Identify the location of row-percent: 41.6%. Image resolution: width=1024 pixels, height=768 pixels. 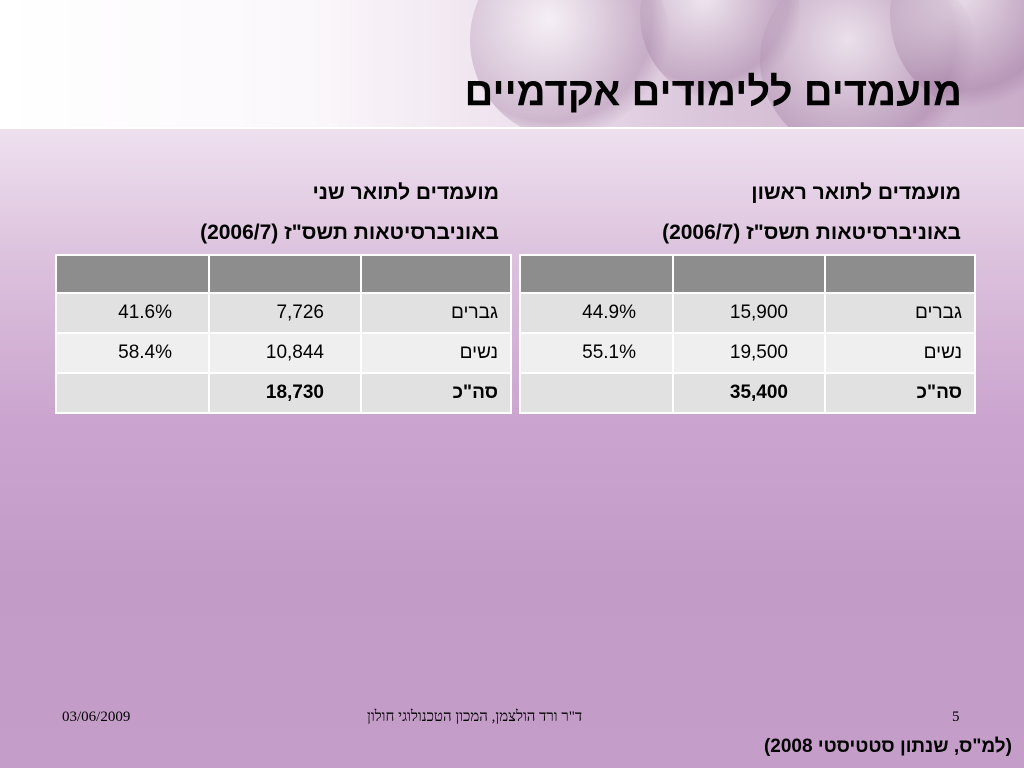
(132, 313).